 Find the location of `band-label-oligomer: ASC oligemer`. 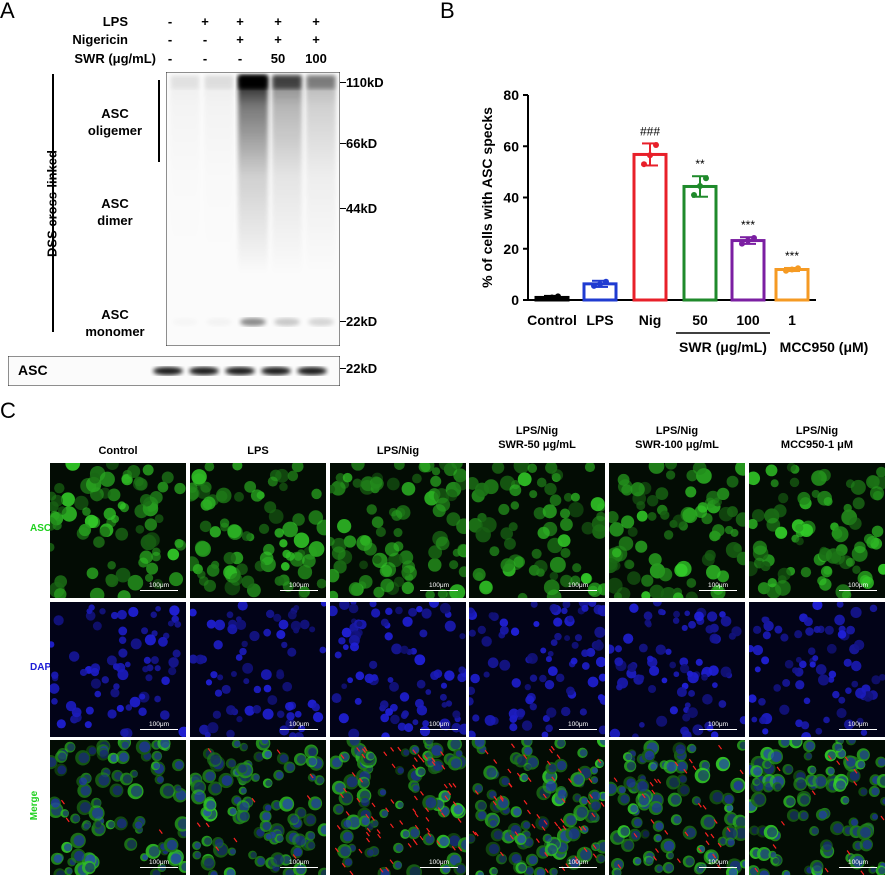

band-label-oligomer: ASC oligemer is located at coordinates (115, 122).